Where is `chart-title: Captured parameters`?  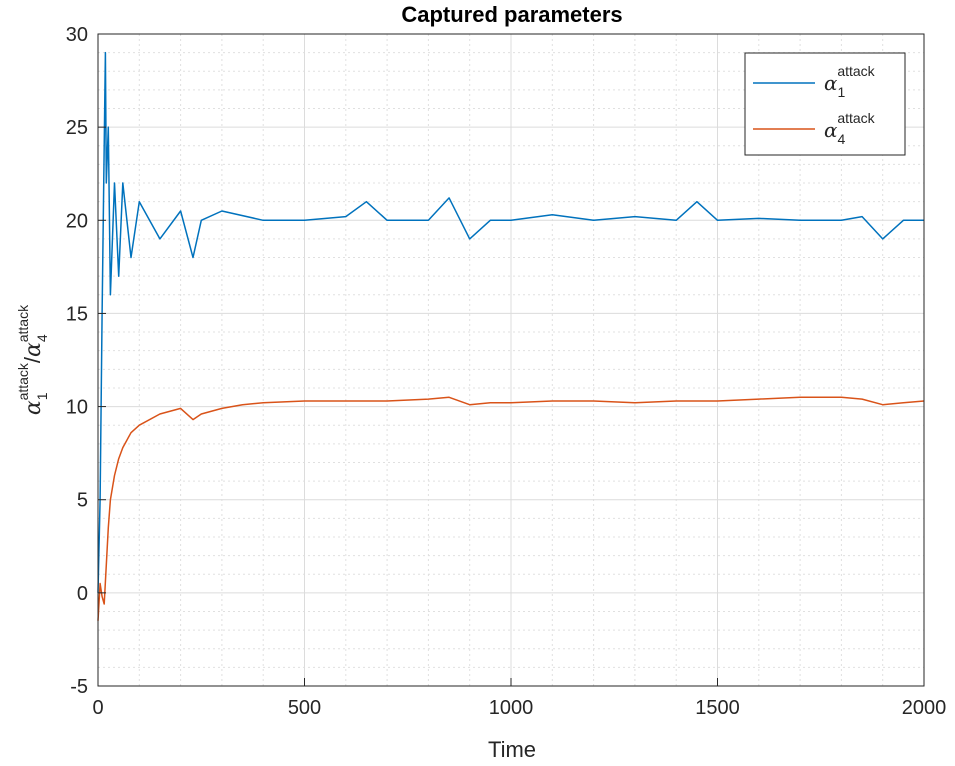 chart-title: Captured parameters is located at coordinates (511, 14).